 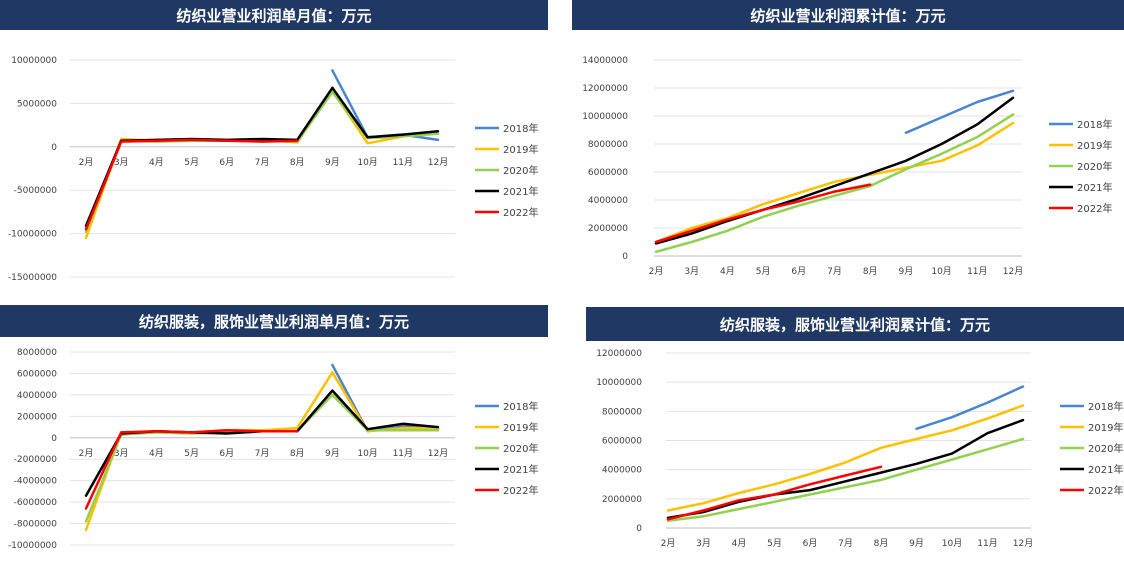 What do you see at coordinates (1105, 427) in the screenshot?
I see `chart4-legend-label: 2019年` at bounding box center [1105, 427].